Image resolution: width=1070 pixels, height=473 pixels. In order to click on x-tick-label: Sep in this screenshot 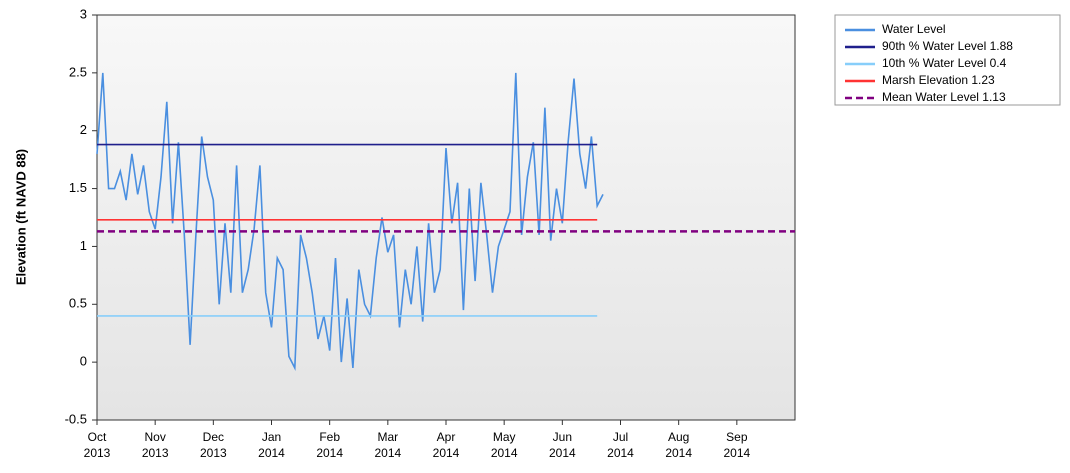, I will do `click(737, 437)`.